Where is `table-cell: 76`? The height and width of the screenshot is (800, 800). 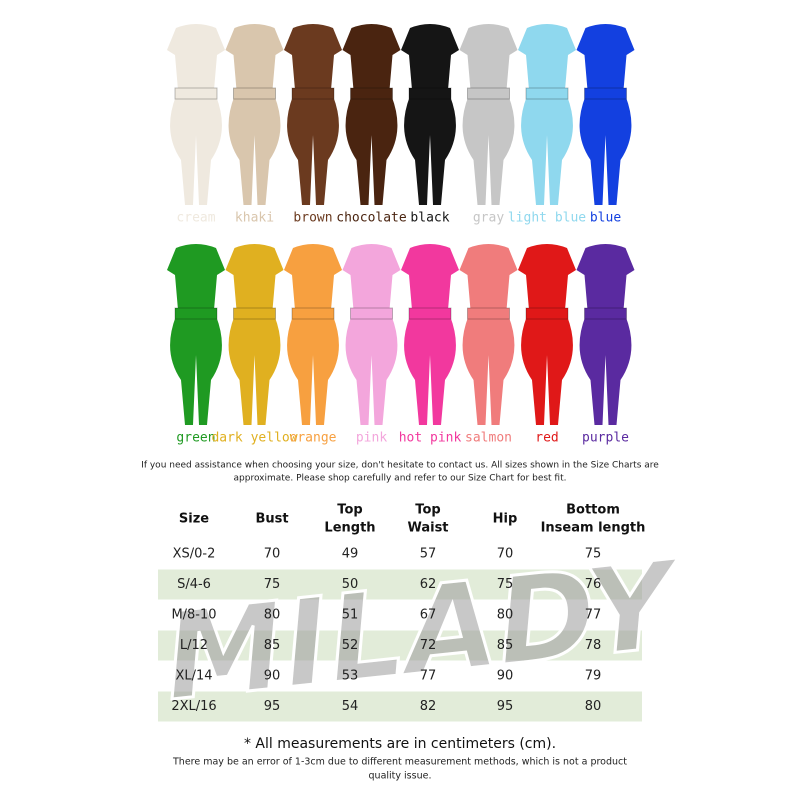
table-cell: 76 is located at coordinates (593, 584).